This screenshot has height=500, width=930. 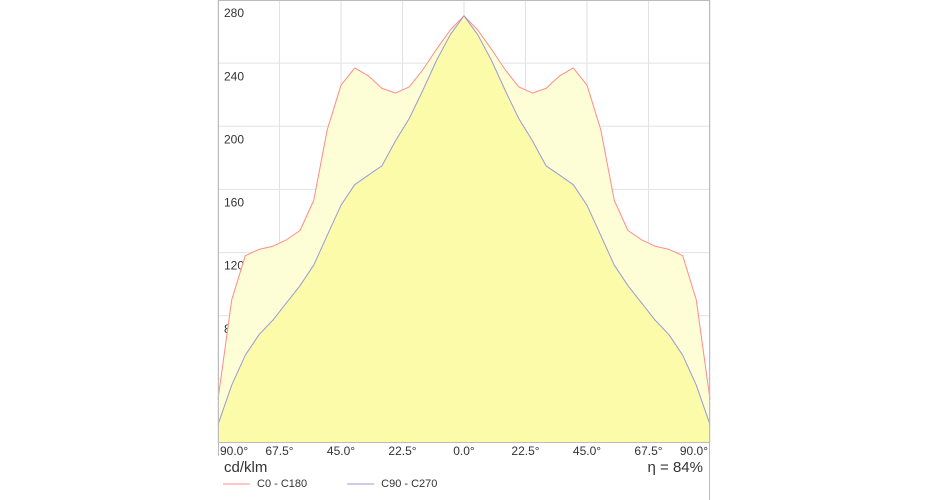 What do you see at coordinates (234, 139) in the screenshot?
I see `y-tick-label: 200` at bounding box center [234, 139].